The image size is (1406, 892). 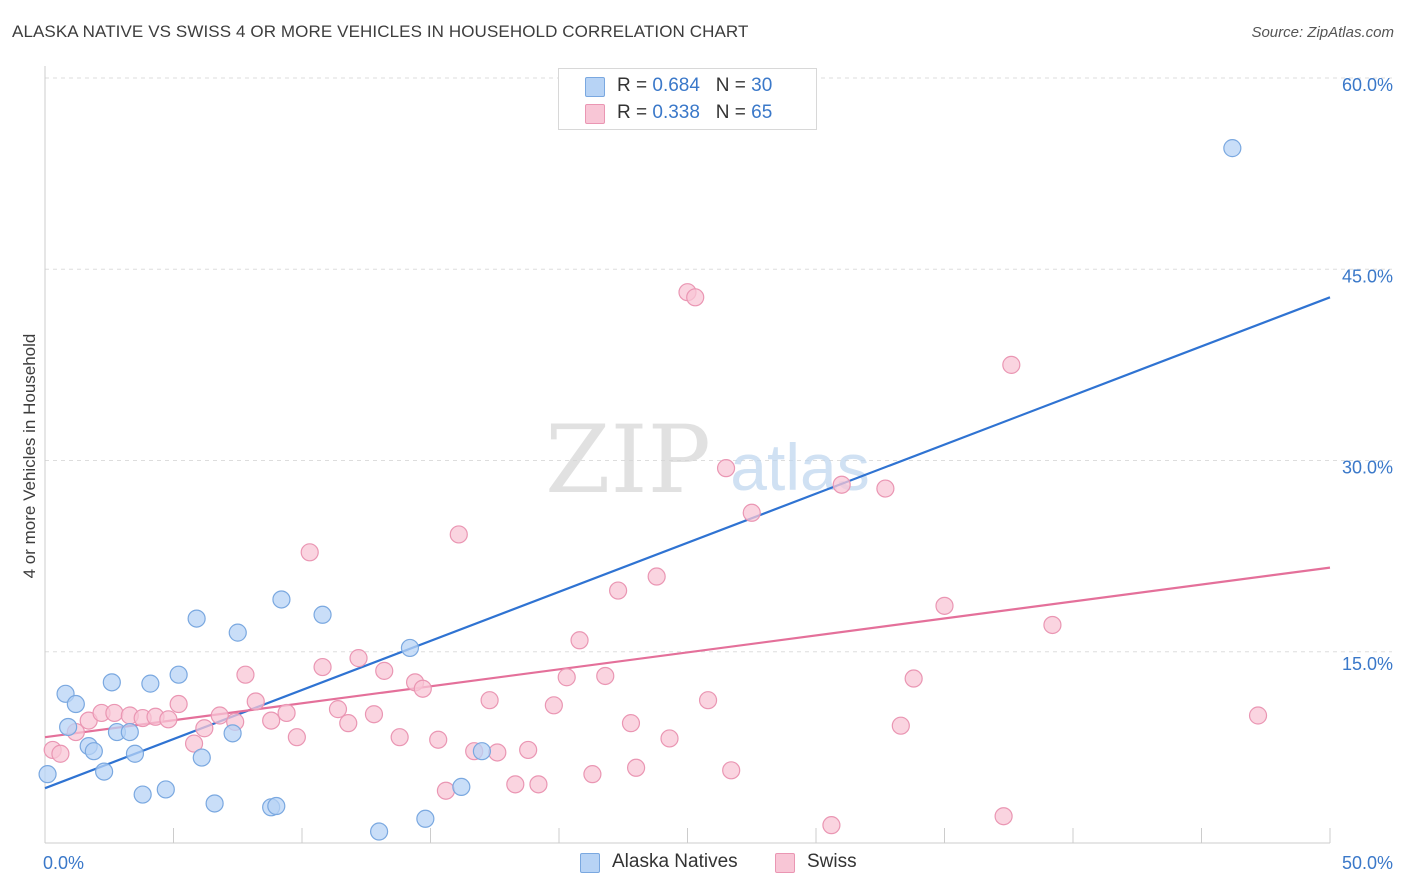 I want to click on stats-text: R = 0.684 N = 30, so click(x=695, y=85).